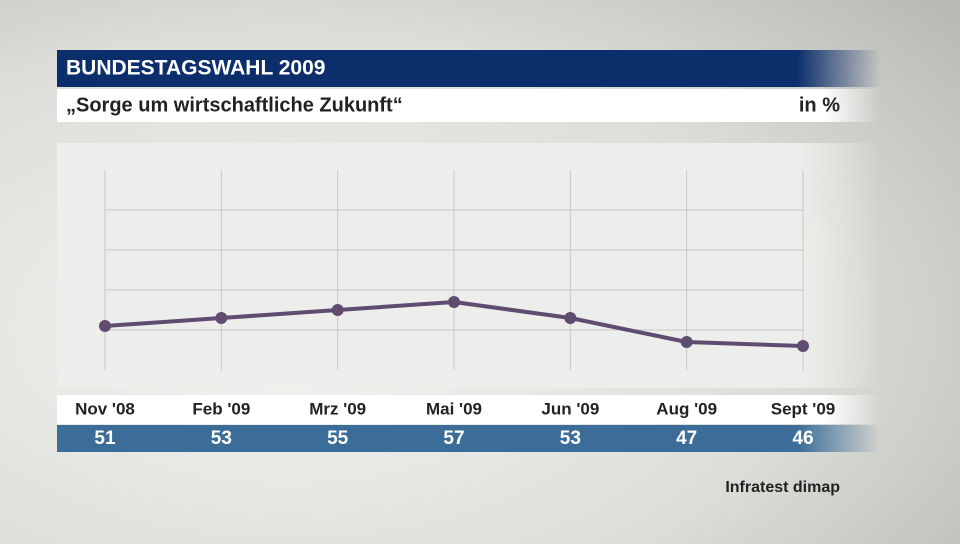  I want to click on value-bar, so click(468, 438).